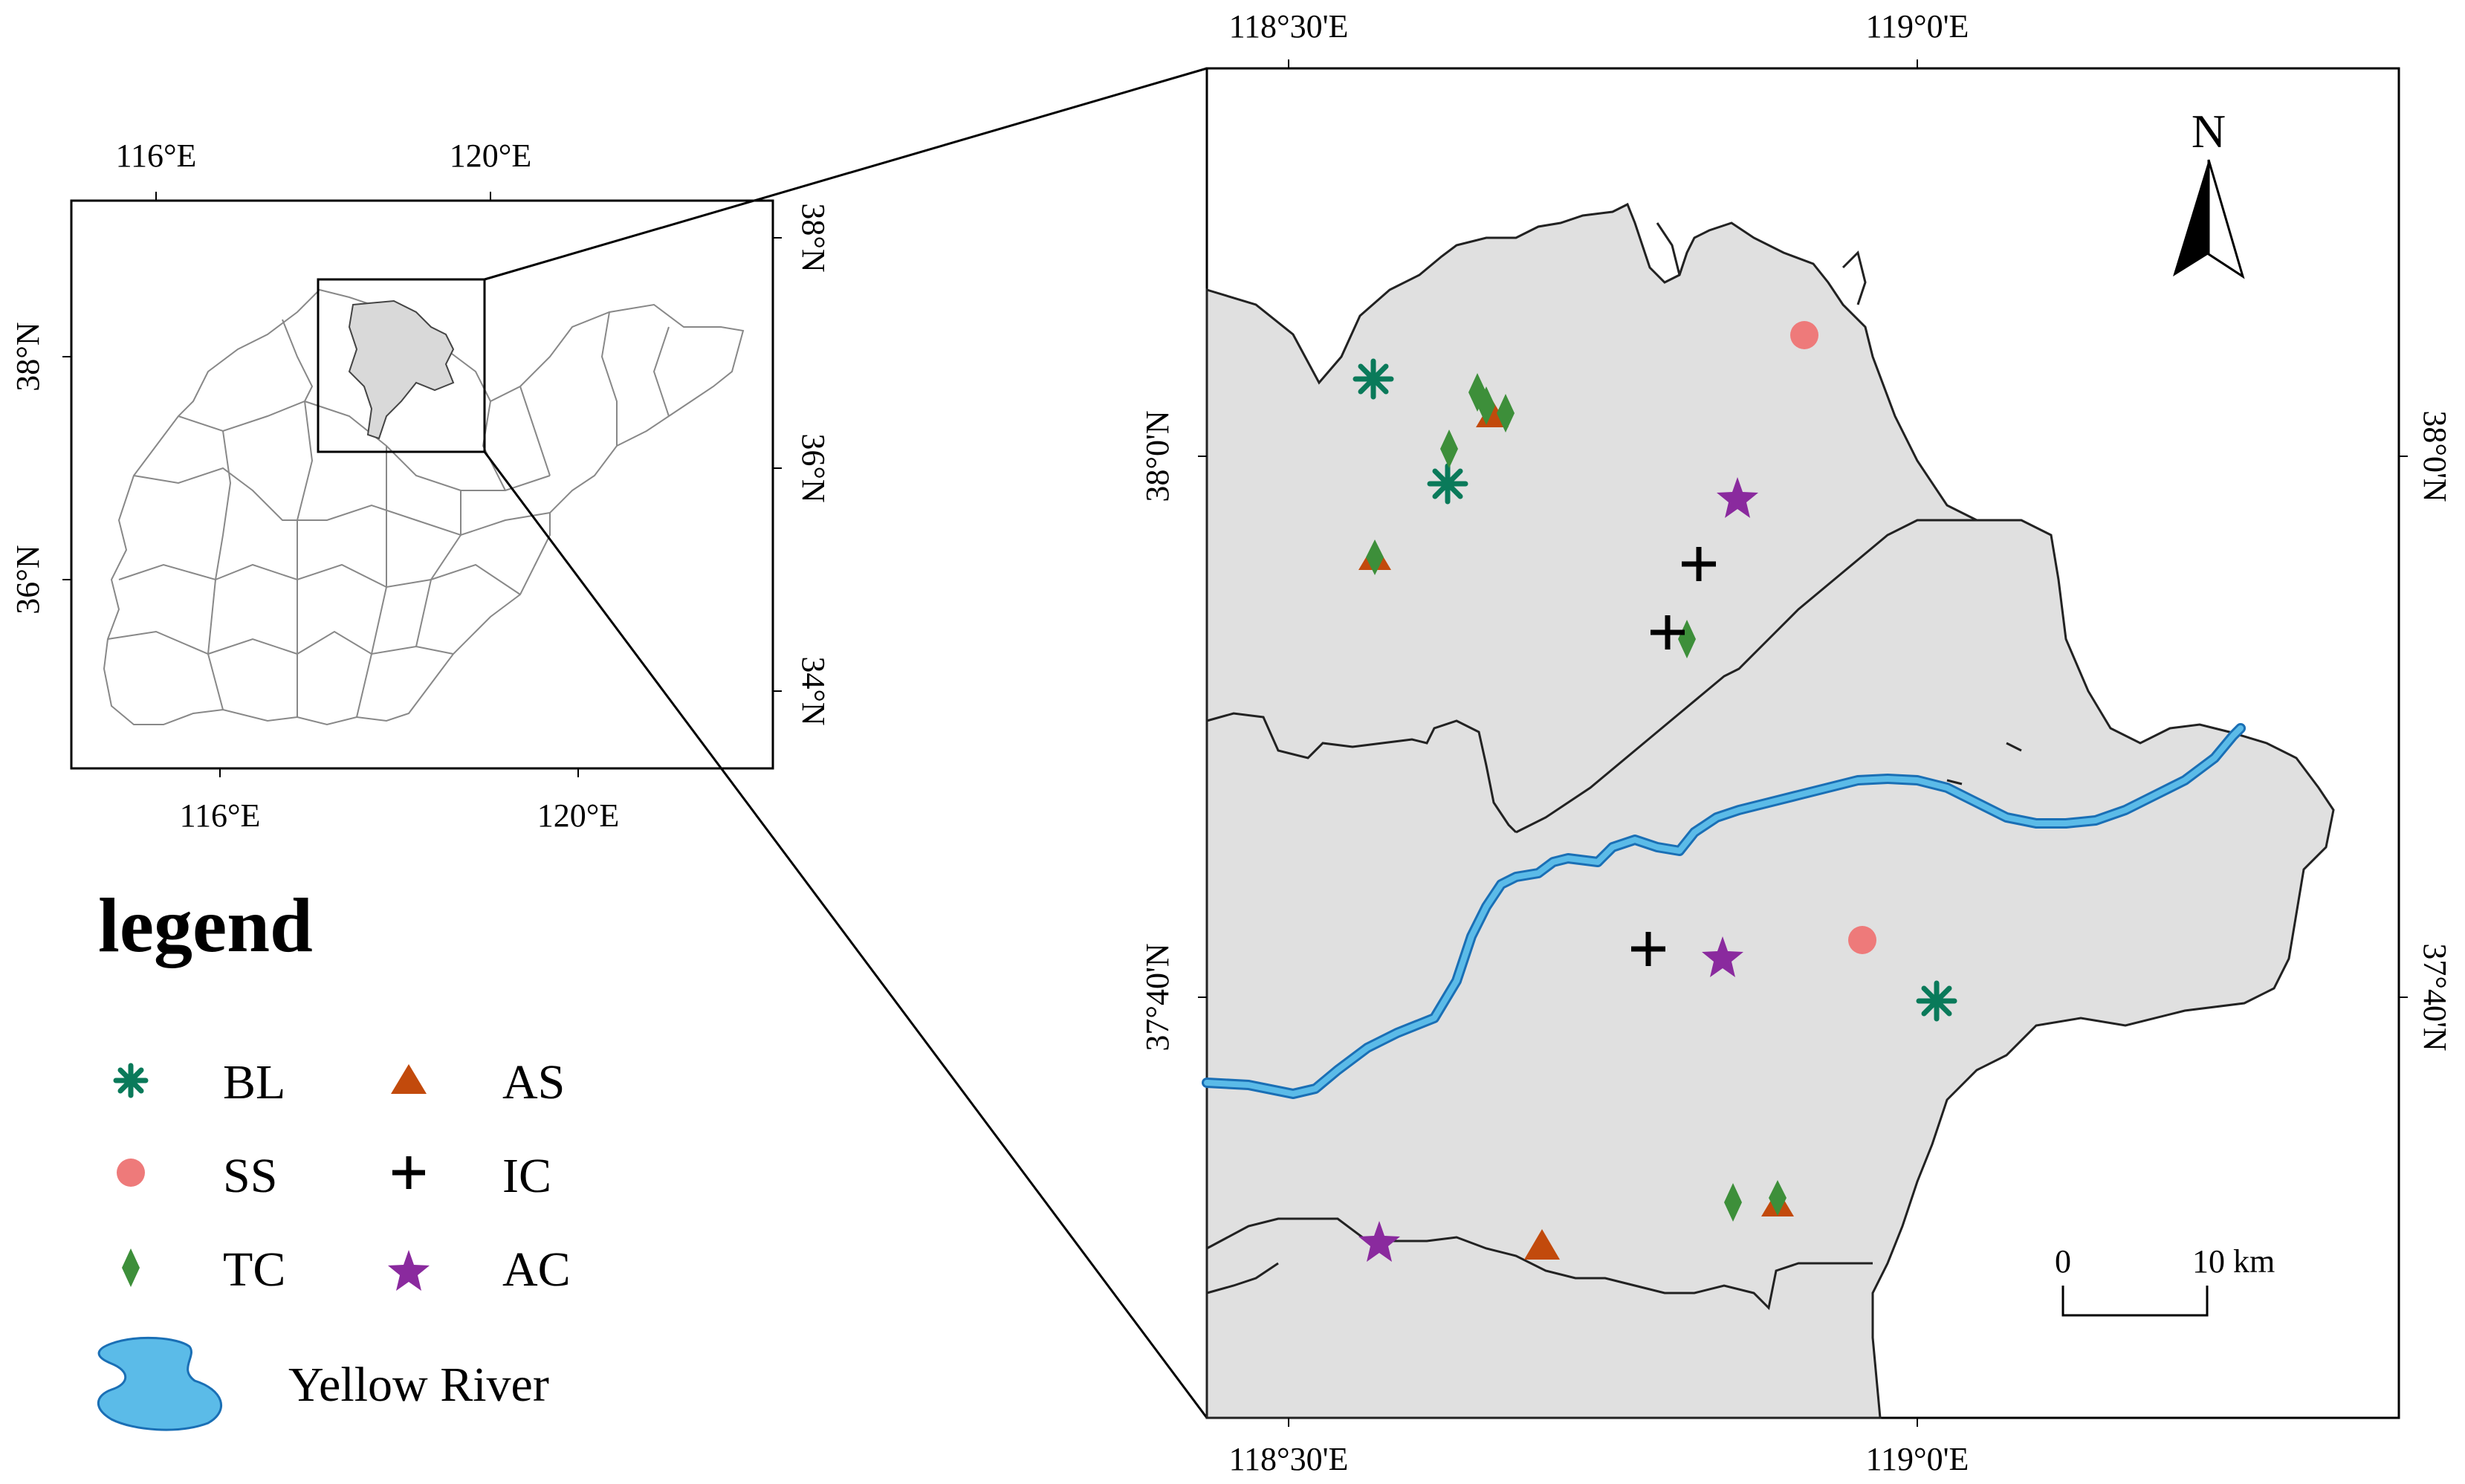  I want to click on legend-title: legend, so click(205, 925).